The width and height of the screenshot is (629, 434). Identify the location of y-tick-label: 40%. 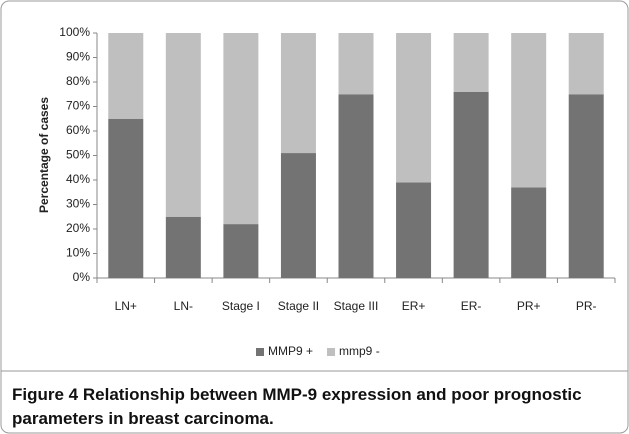
(78, 179).